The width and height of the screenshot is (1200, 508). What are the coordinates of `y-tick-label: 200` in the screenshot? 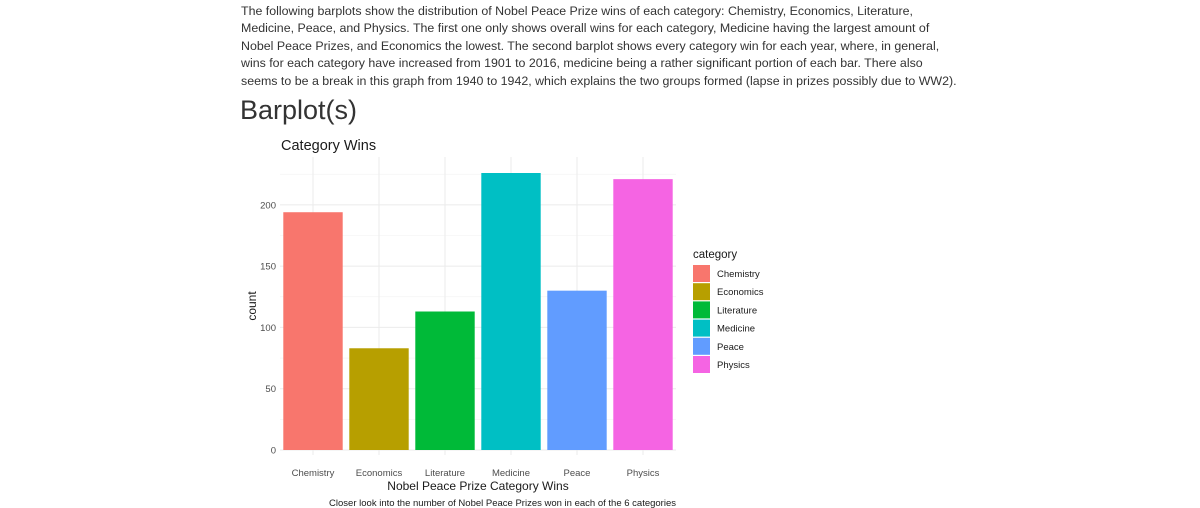 It's located at (268, 205).